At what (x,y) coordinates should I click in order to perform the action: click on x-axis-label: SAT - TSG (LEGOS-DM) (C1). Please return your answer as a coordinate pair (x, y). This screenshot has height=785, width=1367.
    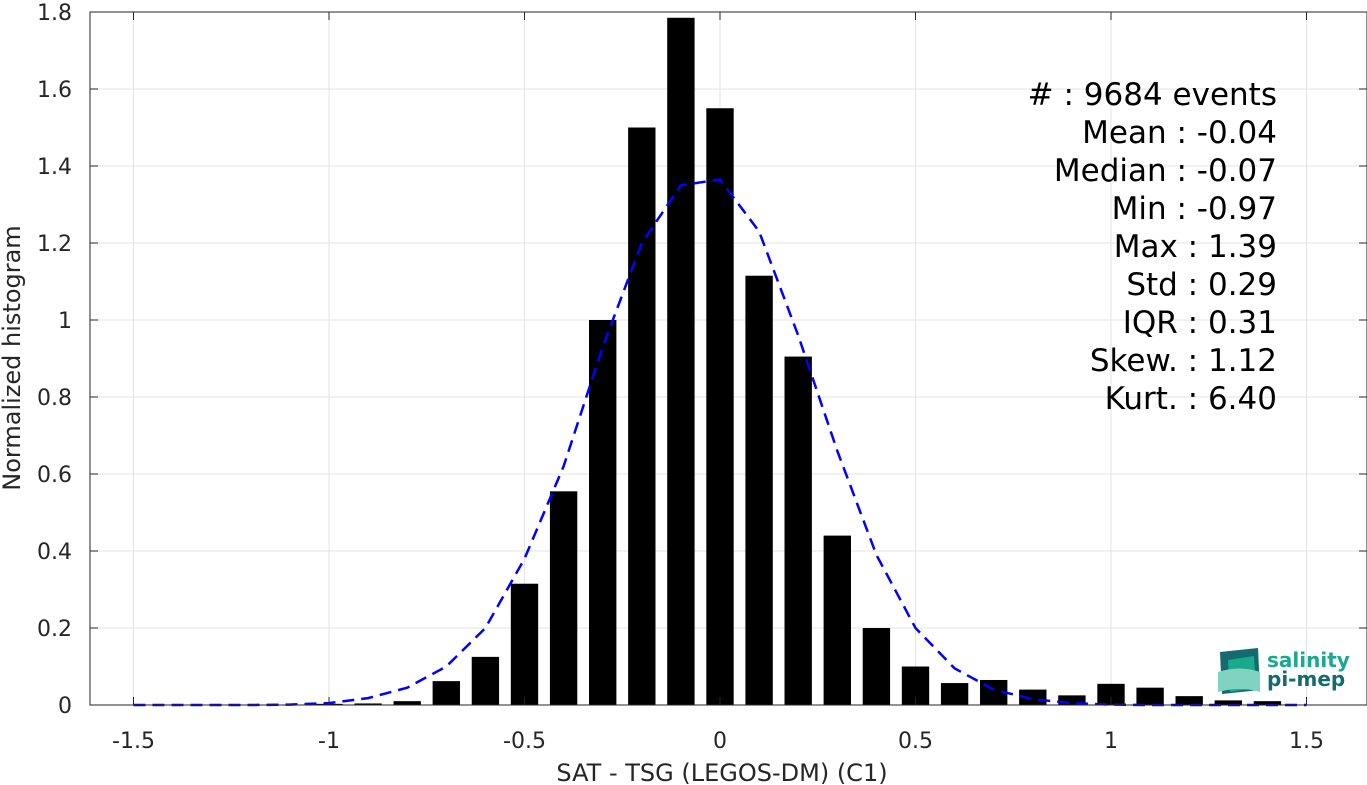
    Looking at the image, I should click on (721, 772).